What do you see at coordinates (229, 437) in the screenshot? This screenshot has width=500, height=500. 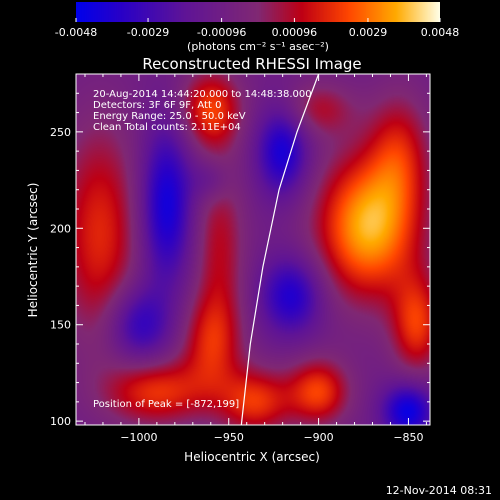 I see `x-tick-label: −950` at bounding box center [229, 437].